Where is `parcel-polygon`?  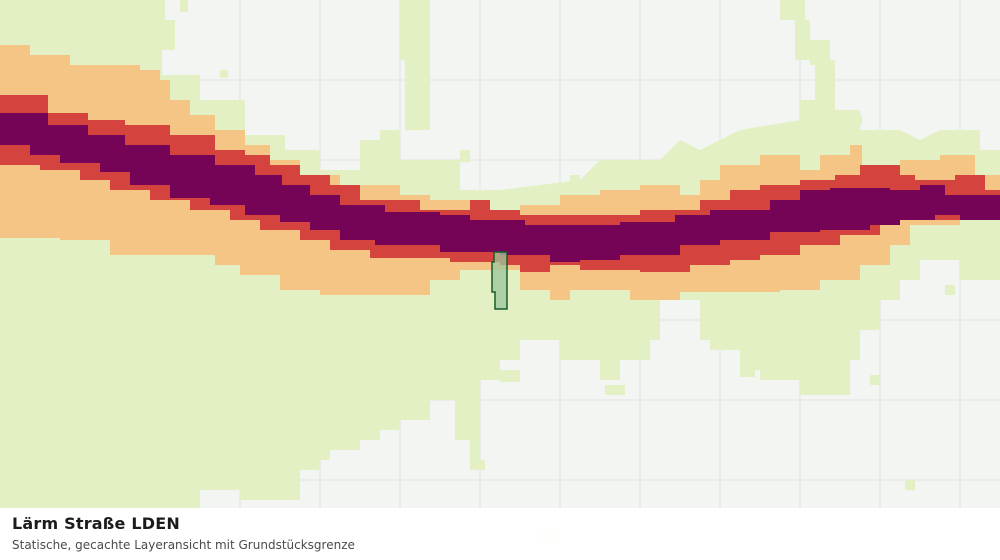 parcel-polygon is located at coordinates (499, 280).